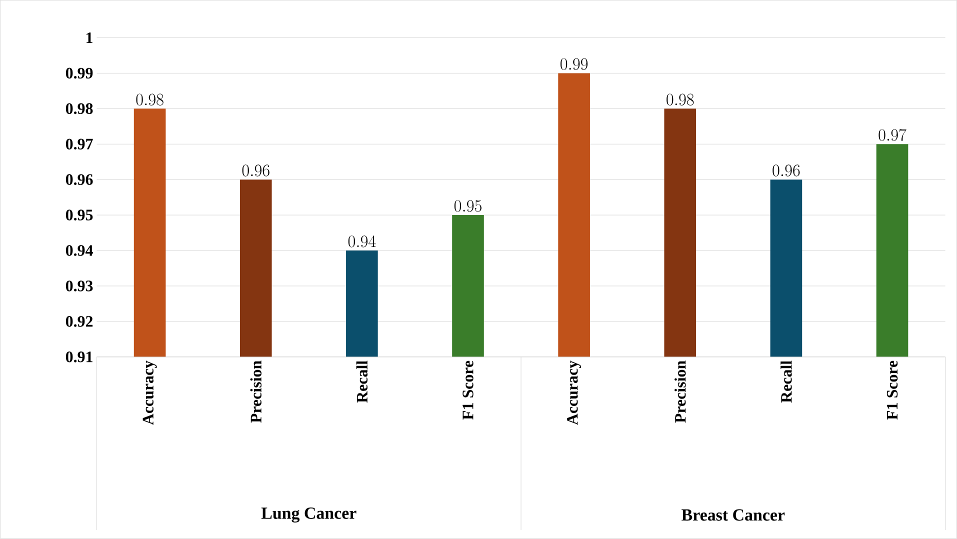 The height and width of the screenshot is (539, 957). Describe the element at coordinates (892, 135) in the screenshot. I see `data-label: 0.97` at that location.